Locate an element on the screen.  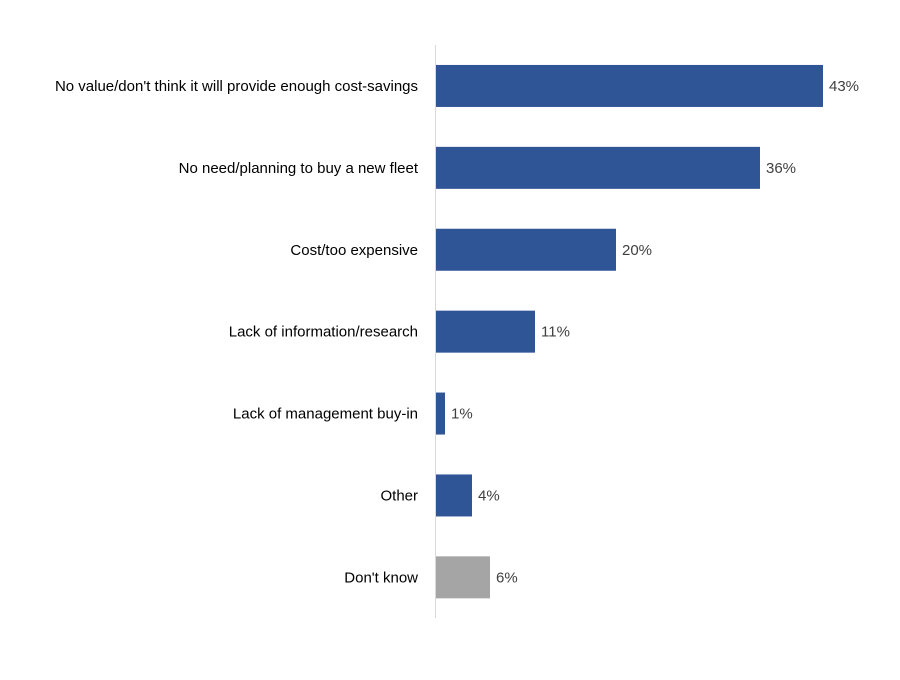
data-label: 6% is located at coordinates (507, 577).